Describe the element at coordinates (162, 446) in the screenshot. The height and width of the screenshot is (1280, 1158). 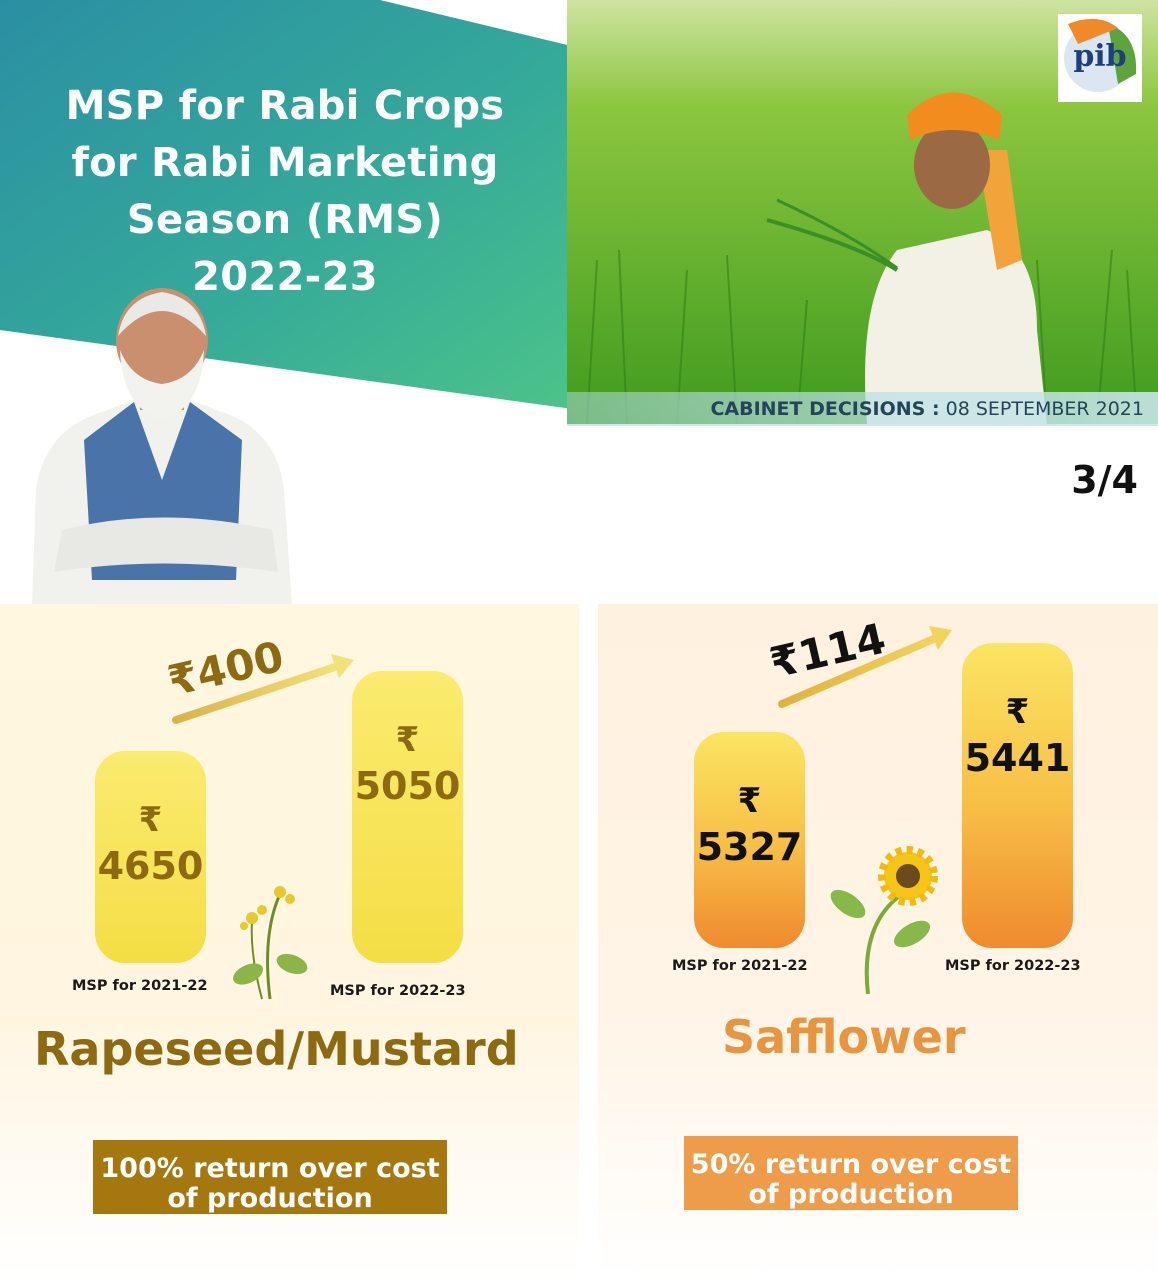
I see `leader-portrait-image` at that location.